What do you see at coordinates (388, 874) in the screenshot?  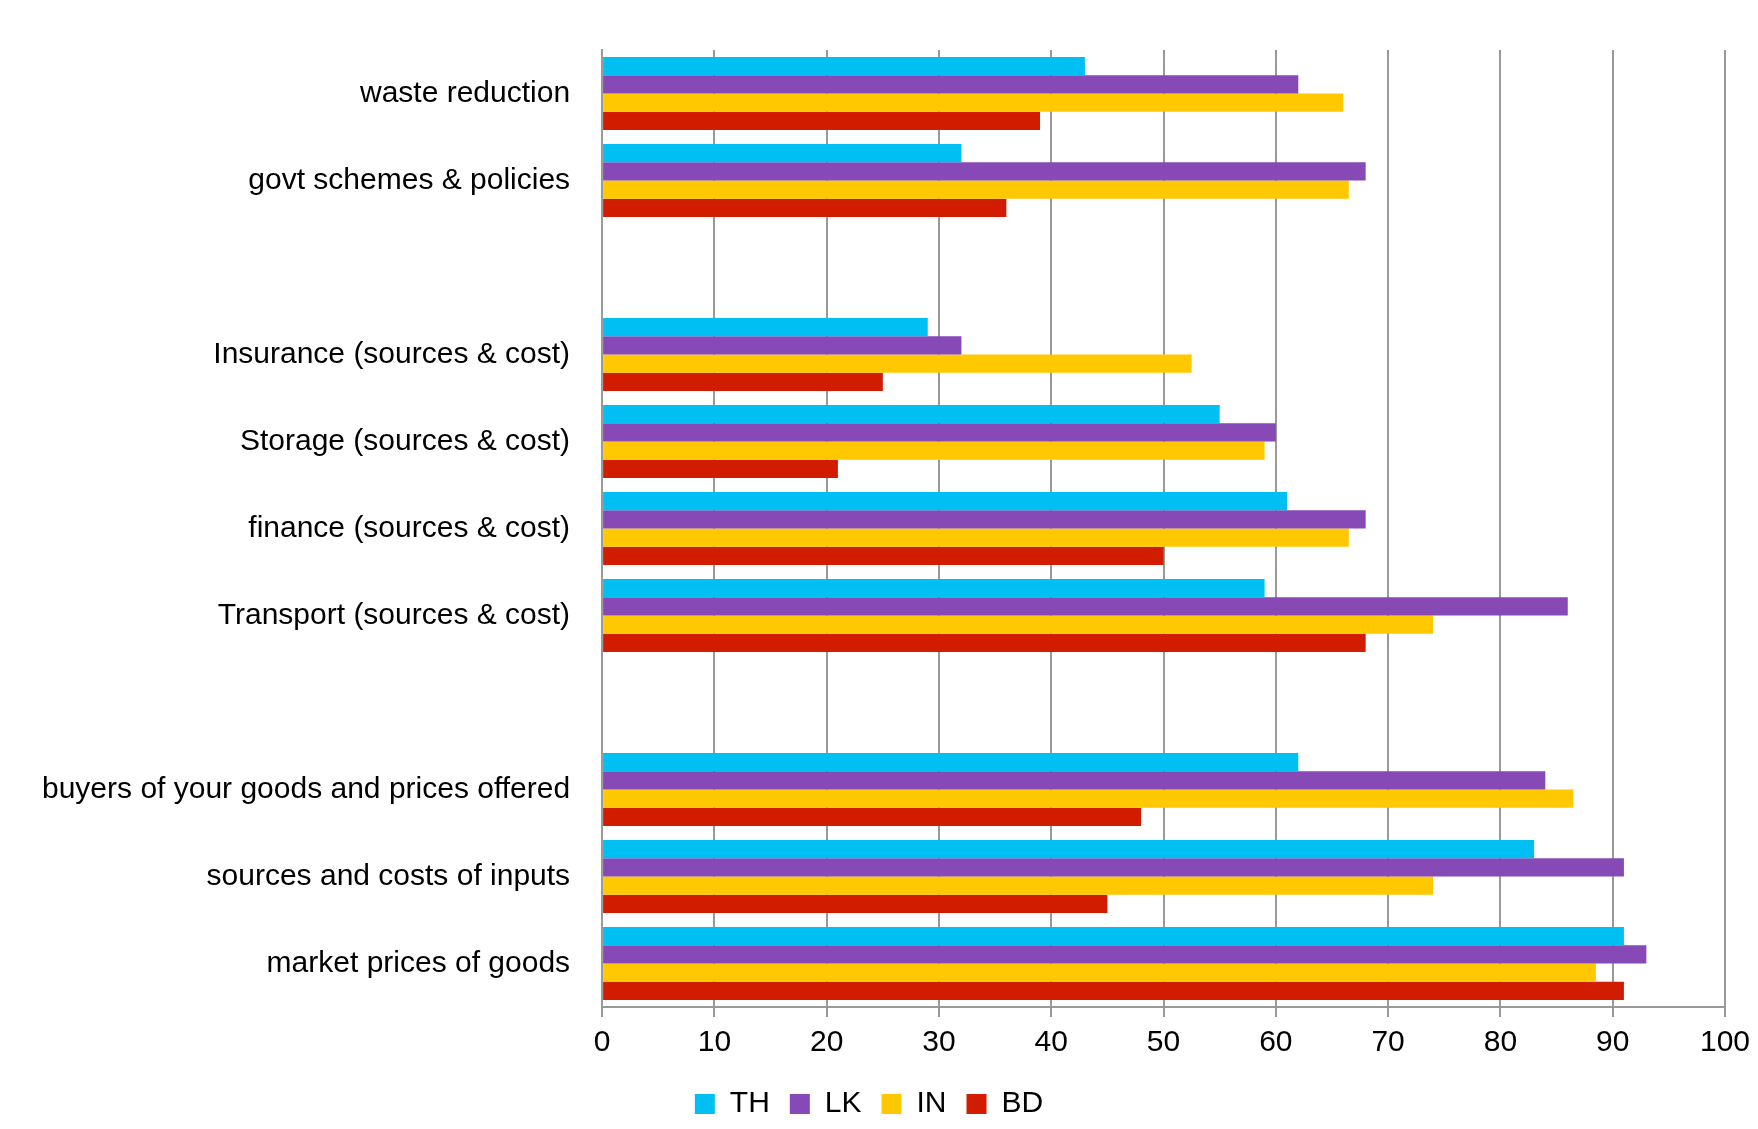 I see `y-tick-label: sources and costs of inputs` at bounding box center [388, 874].